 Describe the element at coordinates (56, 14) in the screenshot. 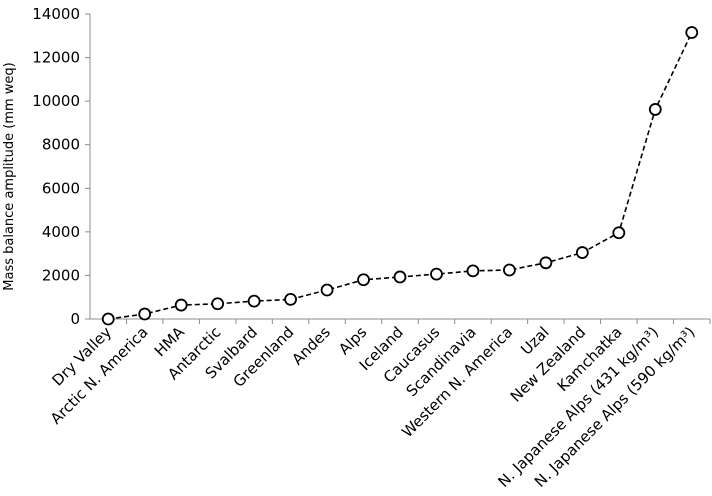

I see `y-tick-label: 14000` at that location.